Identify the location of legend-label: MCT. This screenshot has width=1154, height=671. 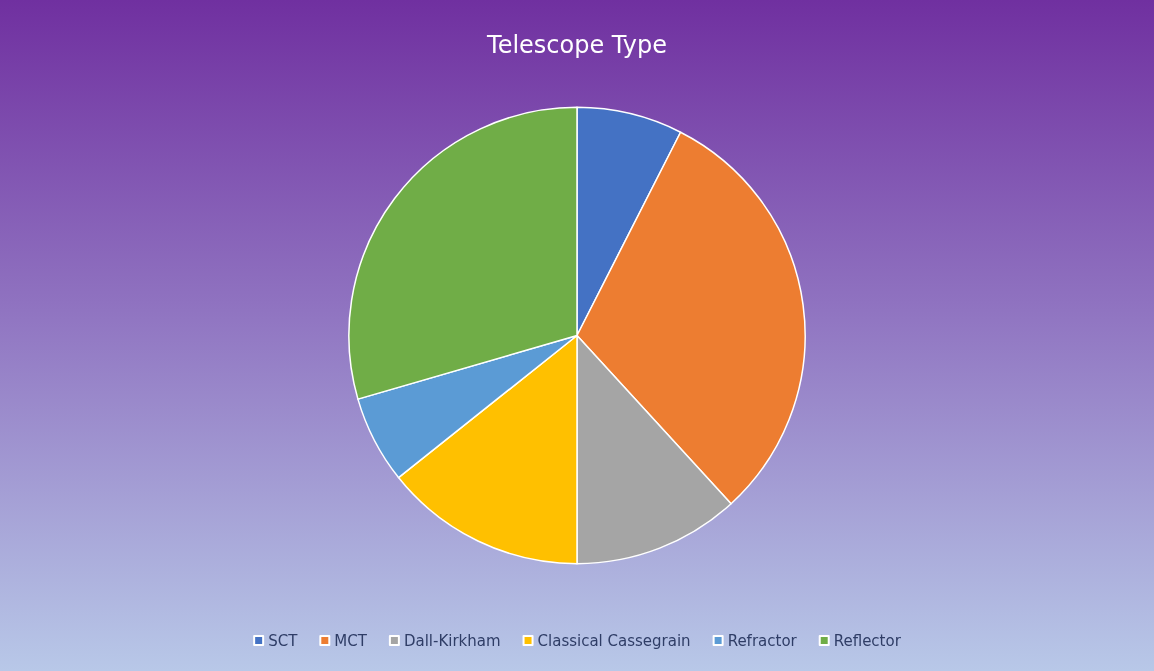
(351, 640).